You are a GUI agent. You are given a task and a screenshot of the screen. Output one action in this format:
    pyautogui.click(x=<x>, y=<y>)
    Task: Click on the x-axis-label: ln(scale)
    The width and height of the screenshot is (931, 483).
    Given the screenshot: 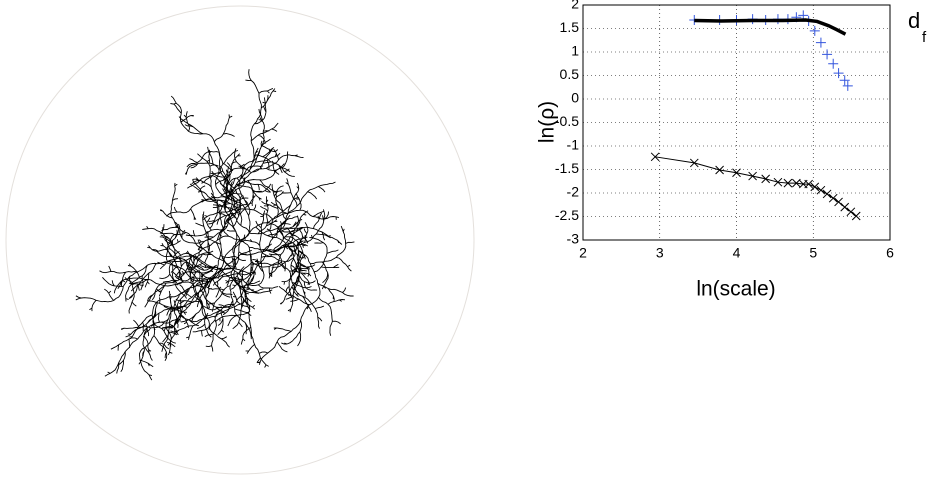 What is the action you would take?
    pyautogui.click(x=735, y=289)
    